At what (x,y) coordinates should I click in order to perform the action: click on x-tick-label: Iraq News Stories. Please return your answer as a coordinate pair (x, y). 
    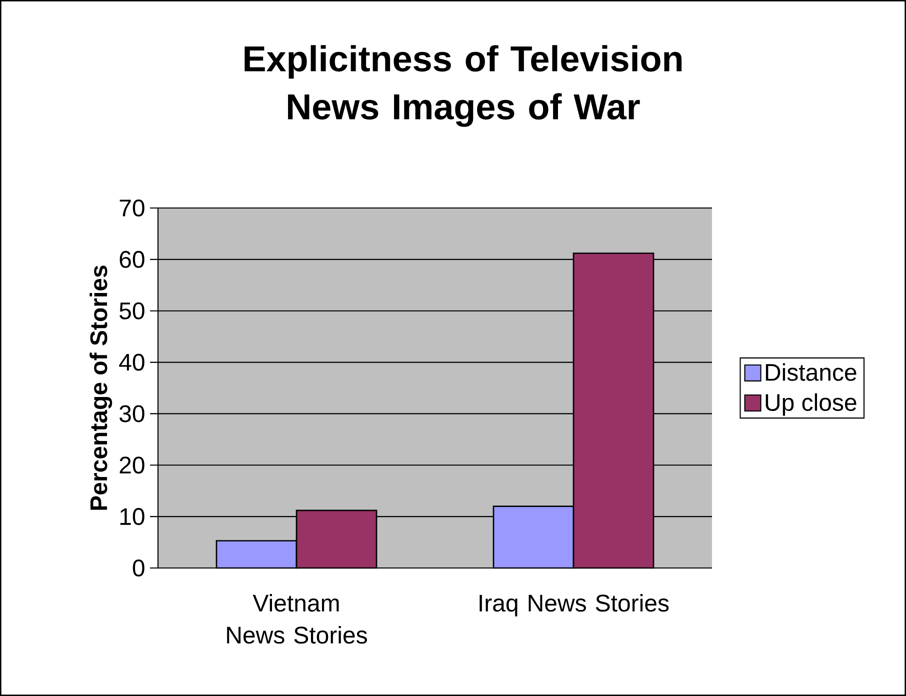
    Looking at the image, I should click on (574, 605).